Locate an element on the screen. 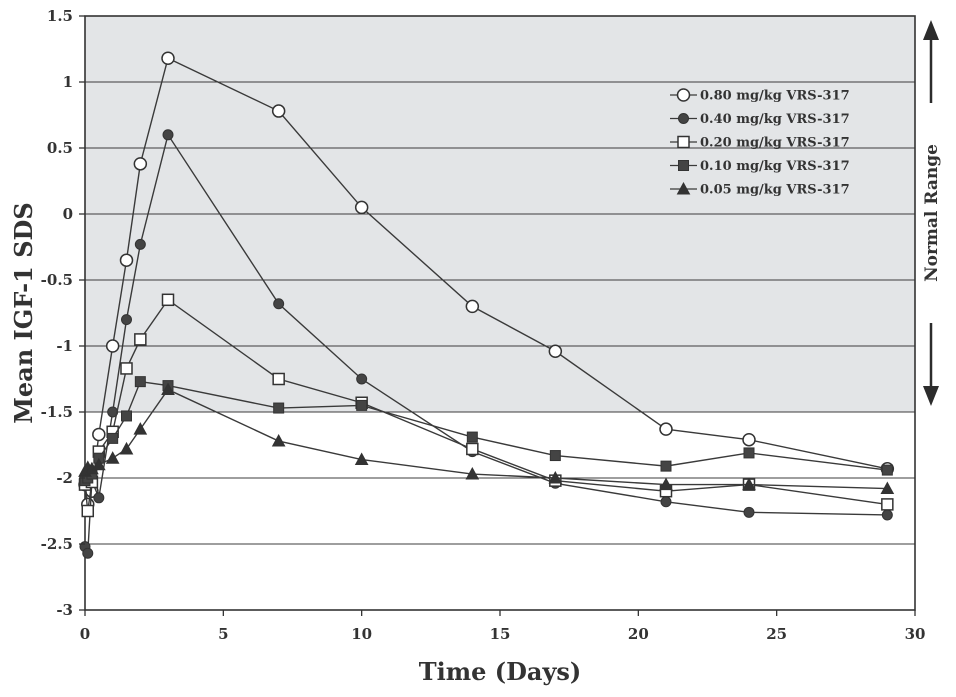 Image resolution: width=956 pixels, height=697 pixels. legend-label: 0.10 mg/kg VRS-317 is located at coordinates (775, 166).